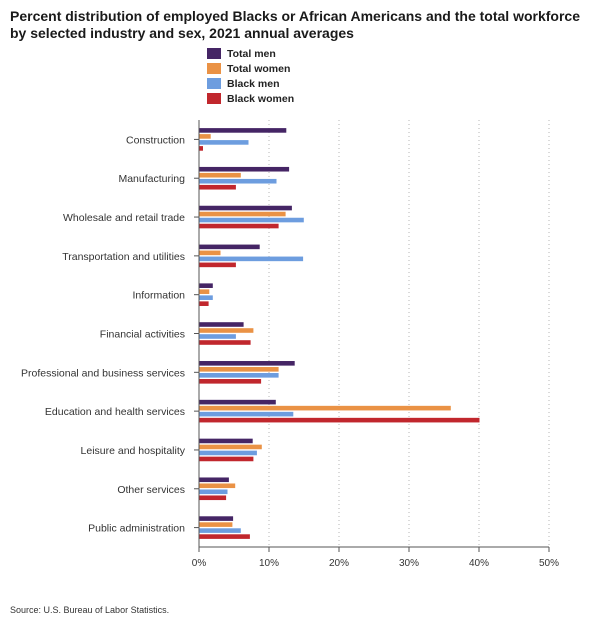 The width and height of the screenshot is (600, 640). I want to click on x-tick-label: 20%, so click(339, 563).